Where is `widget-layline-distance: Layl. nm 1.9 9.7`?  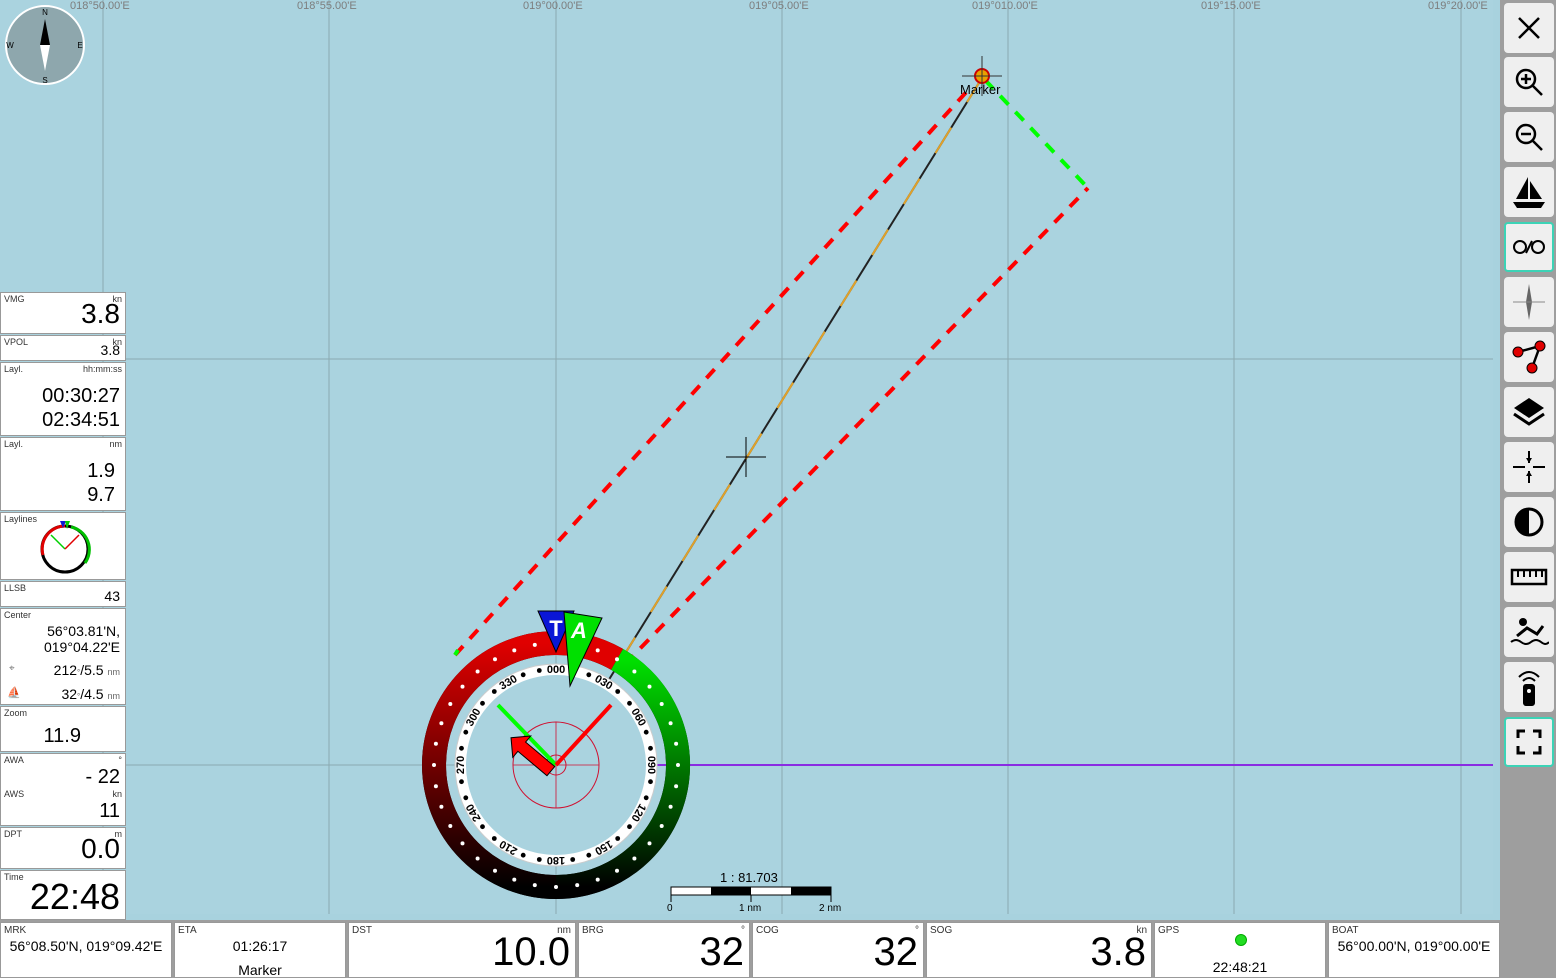 widget-layline-distance: Layl. nm 1.9 9.7 is located at coordinates (63, 474).